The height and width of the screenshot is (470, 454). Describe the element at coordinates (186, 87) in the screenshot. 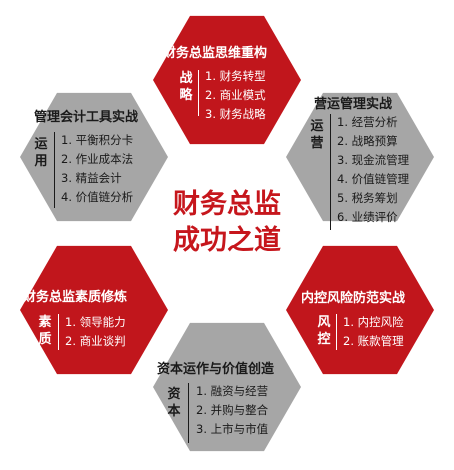

I see `panel-strategy-side: 战 略` at that location.